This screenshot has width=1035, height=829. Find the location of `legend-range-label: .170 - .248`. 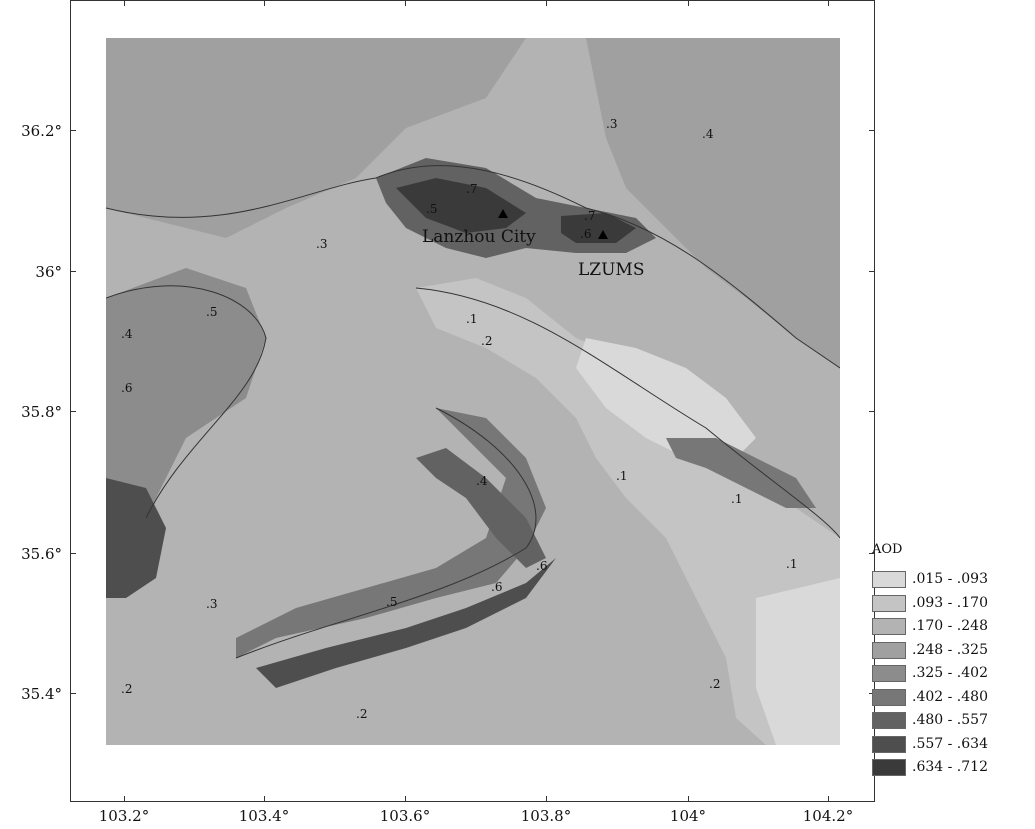

legend-range-label: .170 - .248 is located at coordinates (950, 626).